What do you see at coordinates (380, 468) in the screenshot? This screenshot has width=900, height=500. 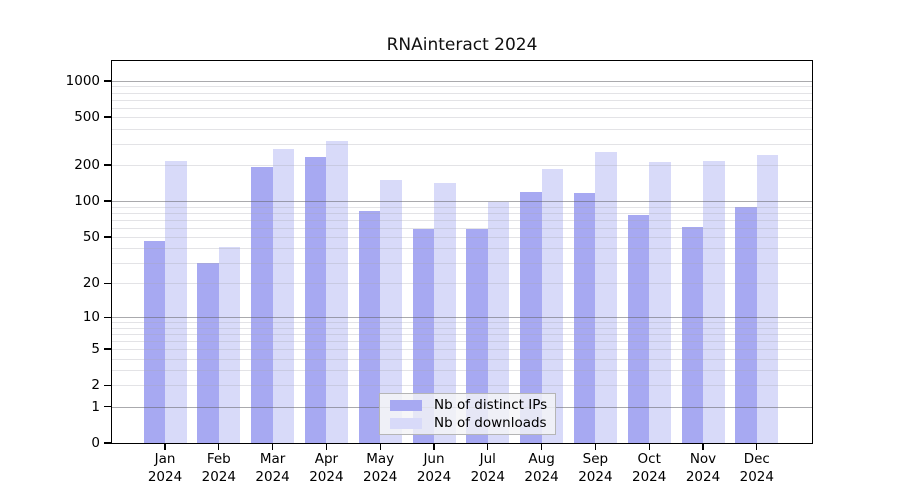 I see `x-tick-label: May 2024` at bounding box center [380, 468].